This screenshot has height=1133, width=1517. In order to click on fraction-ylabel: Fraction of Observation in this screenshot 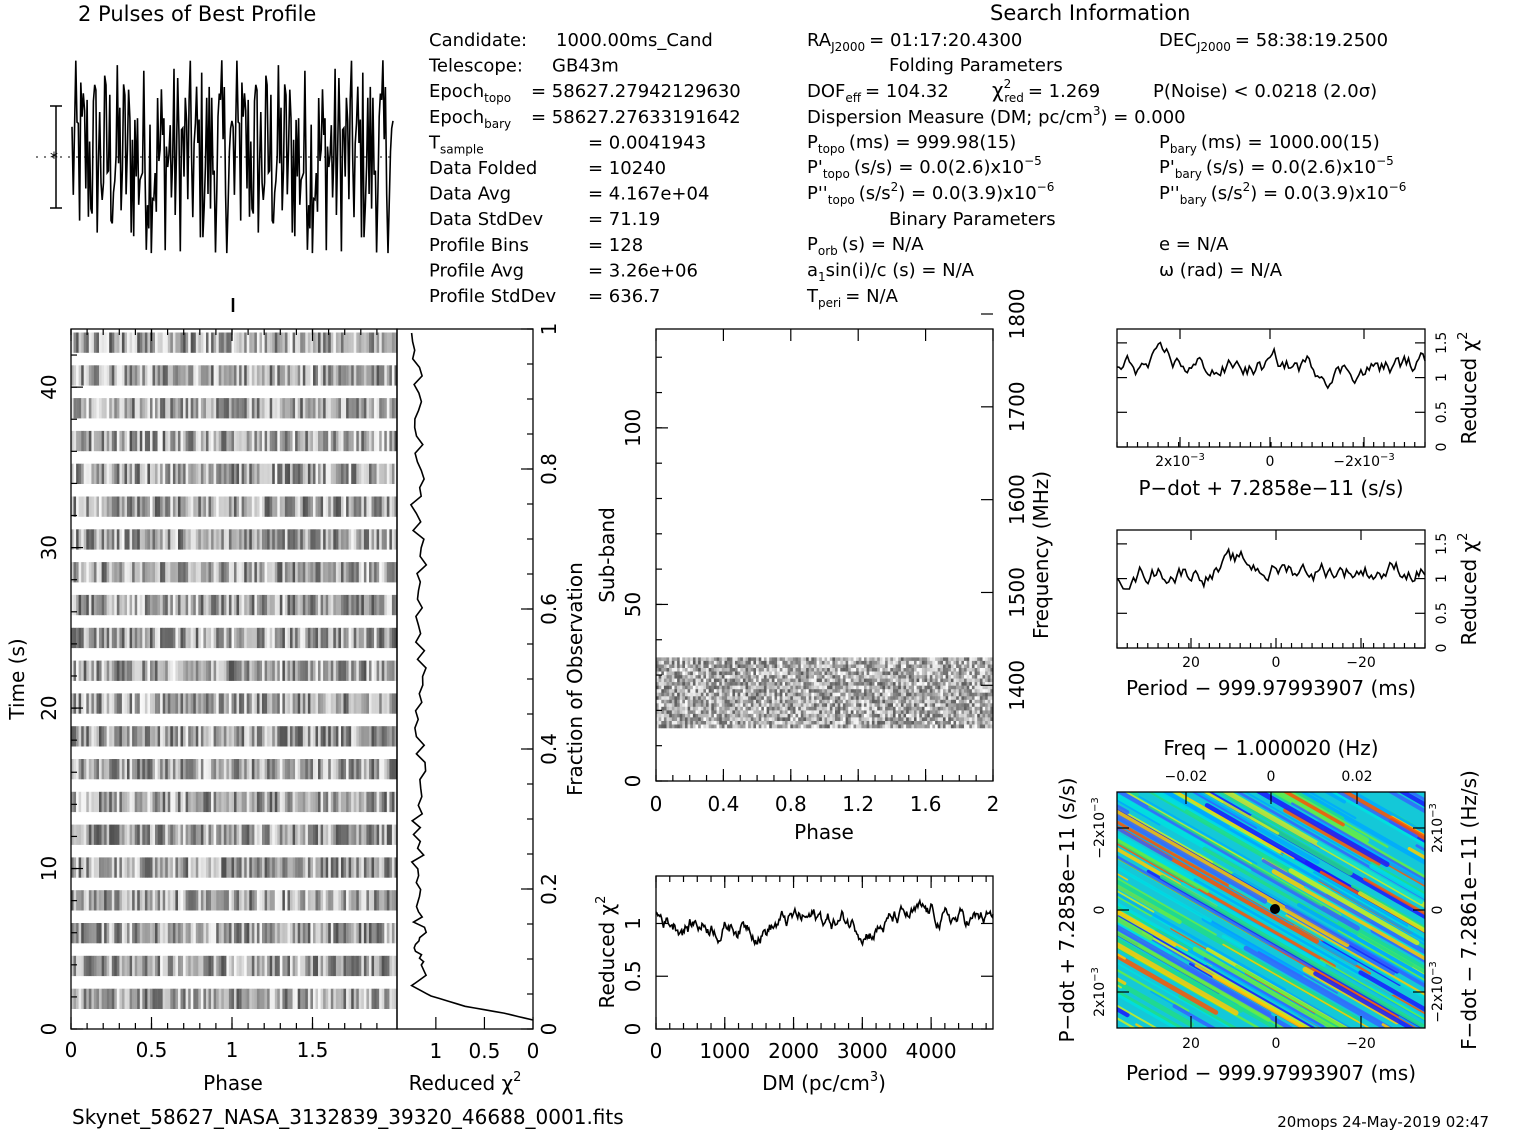, I will do `click(575, 679)`.